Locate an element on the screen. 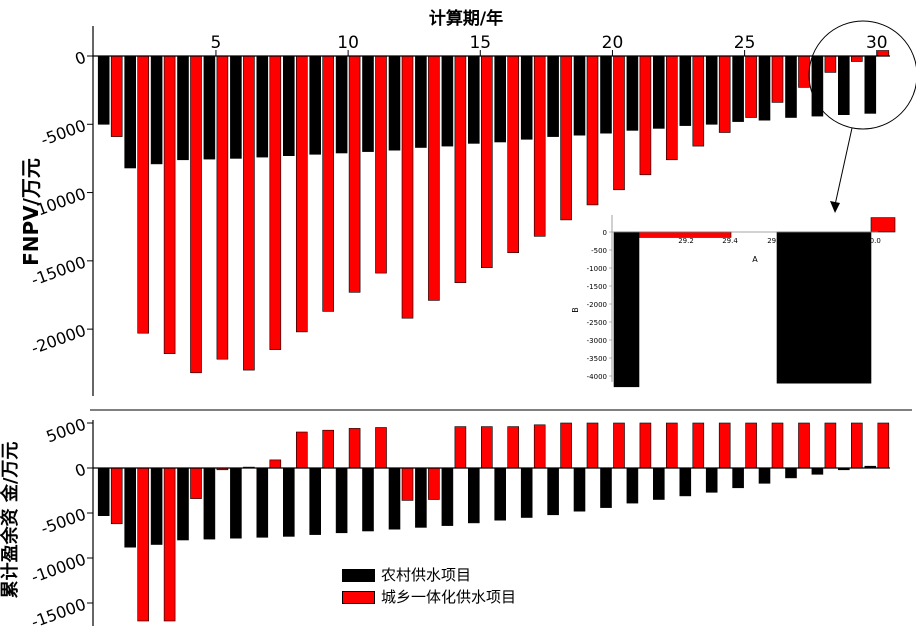 This screenshot has height=630, width=916. inset-x-tick-label-0: 29.2 is located at coordinates (686, 241).